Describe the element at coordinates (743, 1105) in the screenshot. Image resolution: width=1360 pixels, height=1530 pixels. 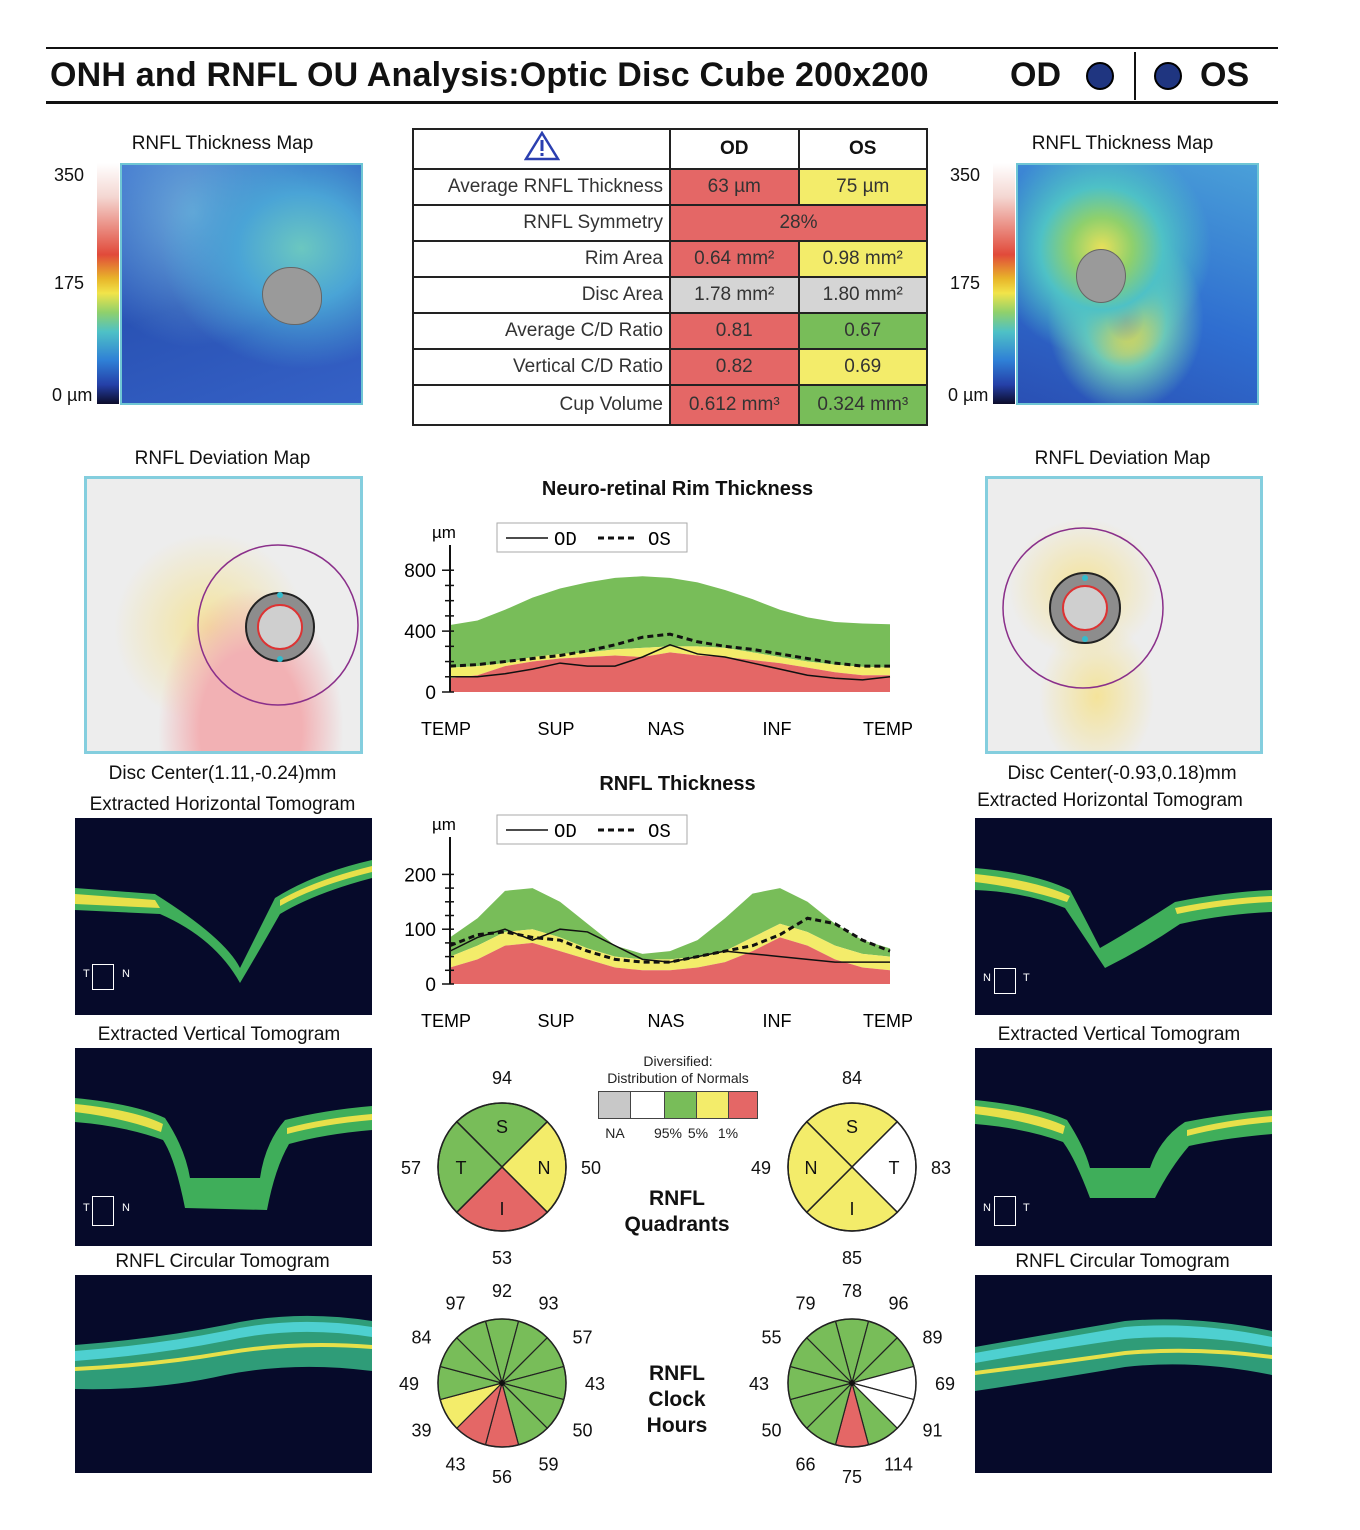
I see `legend-swatch-red` at that location.